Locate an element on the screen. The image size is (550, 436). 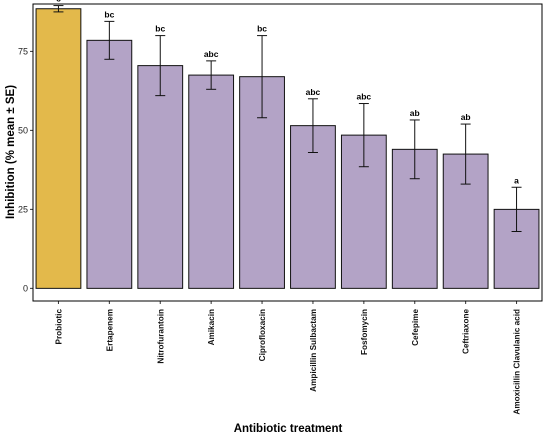
y-axis-title: Inhibition (% mean ± SE) is located at coordinates (11, 152).